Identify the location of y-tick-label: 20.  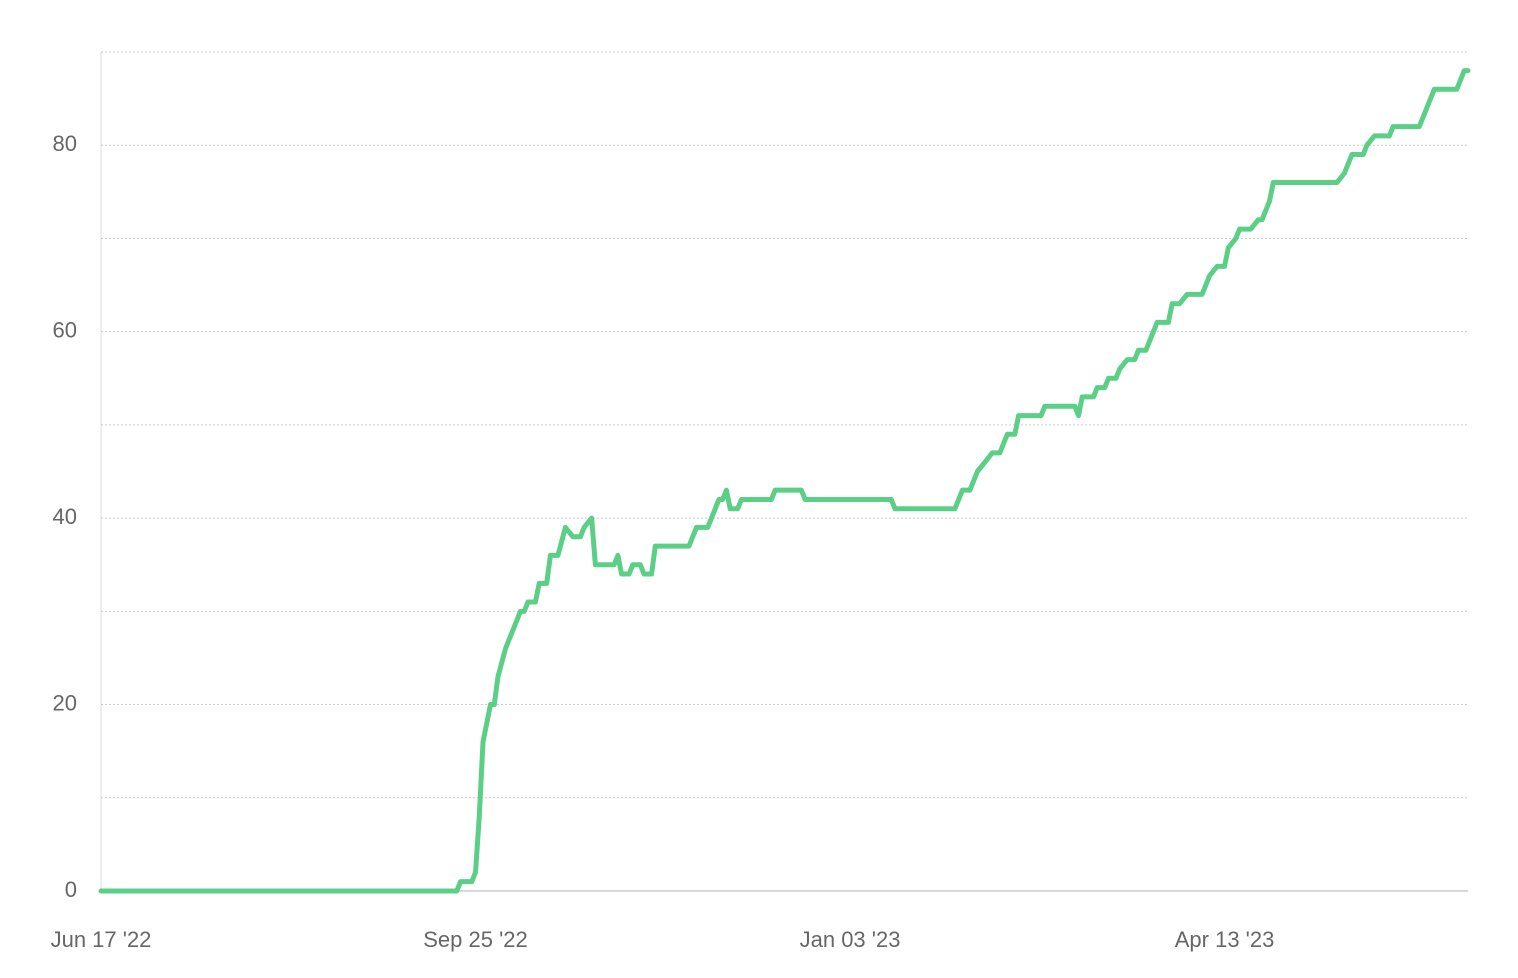
(65, 702).